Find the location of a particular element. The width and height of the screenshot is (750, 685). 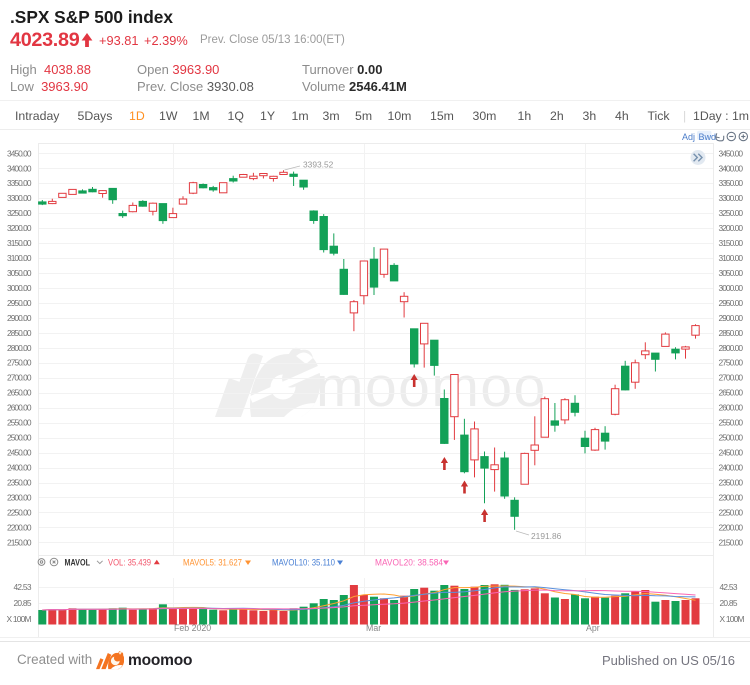

svg-text: MAVOL5: 31.627 is located at coordinates (212, 562).